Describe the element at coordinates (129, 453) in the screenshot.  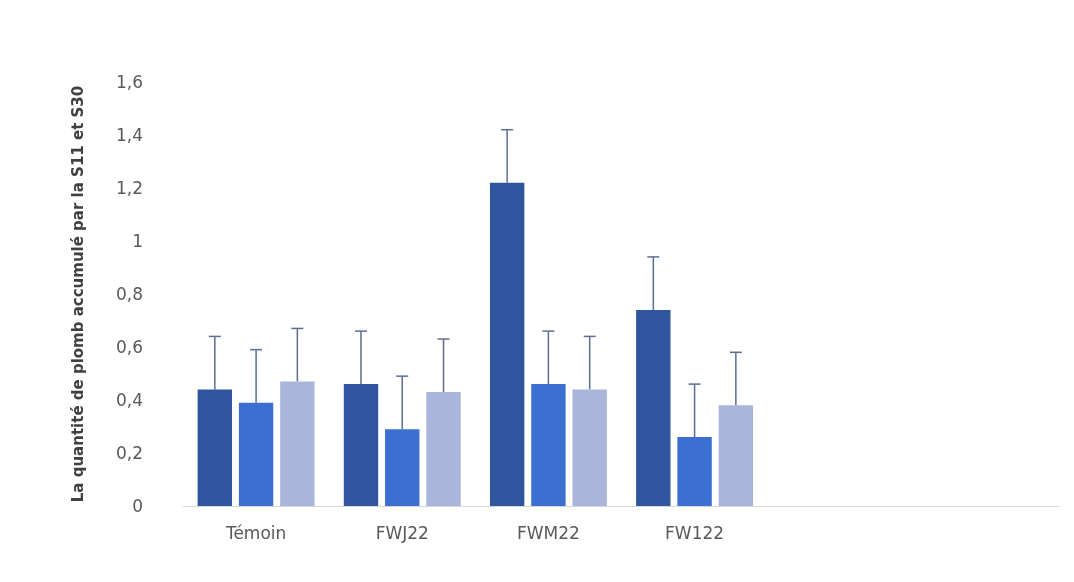
I see `y-tick-label: 0,2` at that location.